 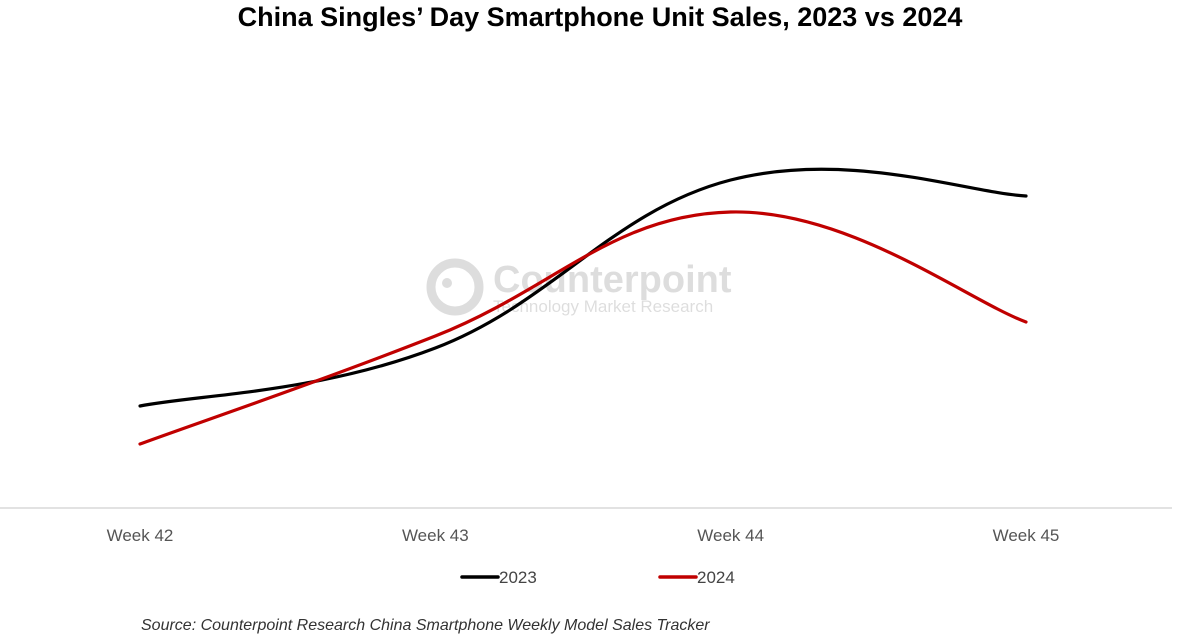 I want to click on x-tick-label: Week 42, so click(x=140, y=535).